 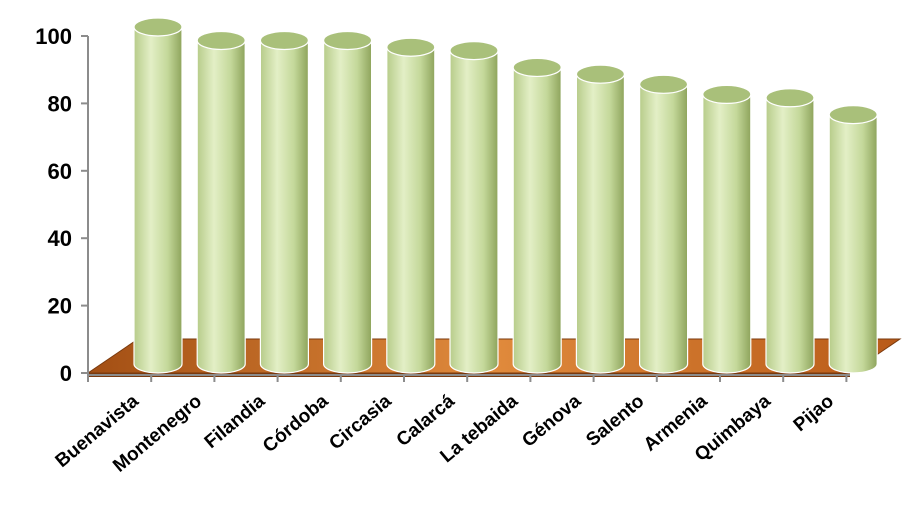 I want to click on y-tick-label: 40, so click(x=60, y=238).